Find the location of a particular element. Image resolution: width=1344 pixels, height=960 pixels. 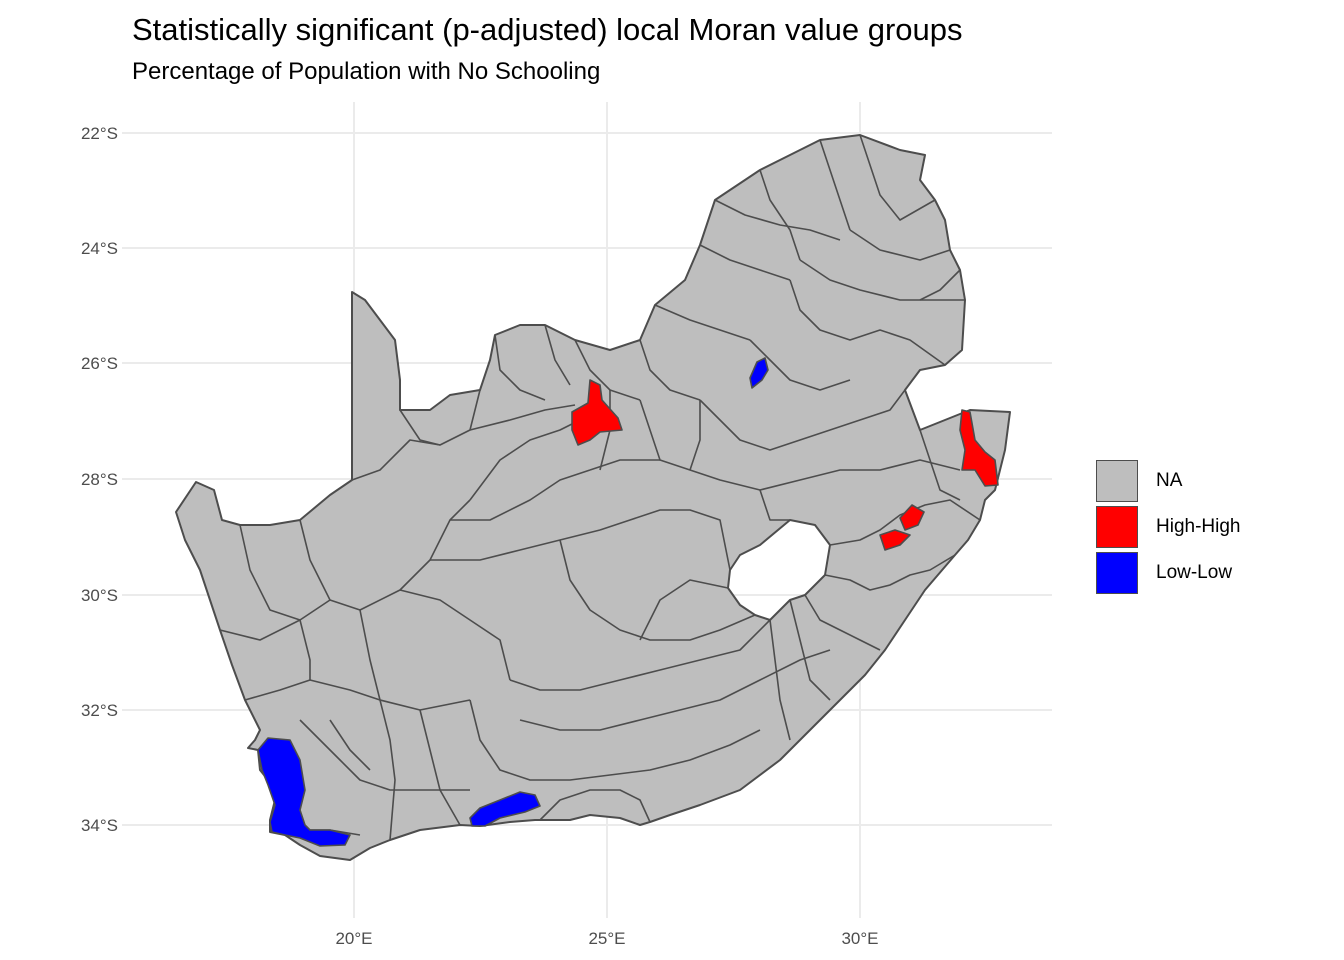

y-tick-labels: 22°S 24°S 26°S 28°S 30°S 32°S 34°S is located at coordinates (99, 479).